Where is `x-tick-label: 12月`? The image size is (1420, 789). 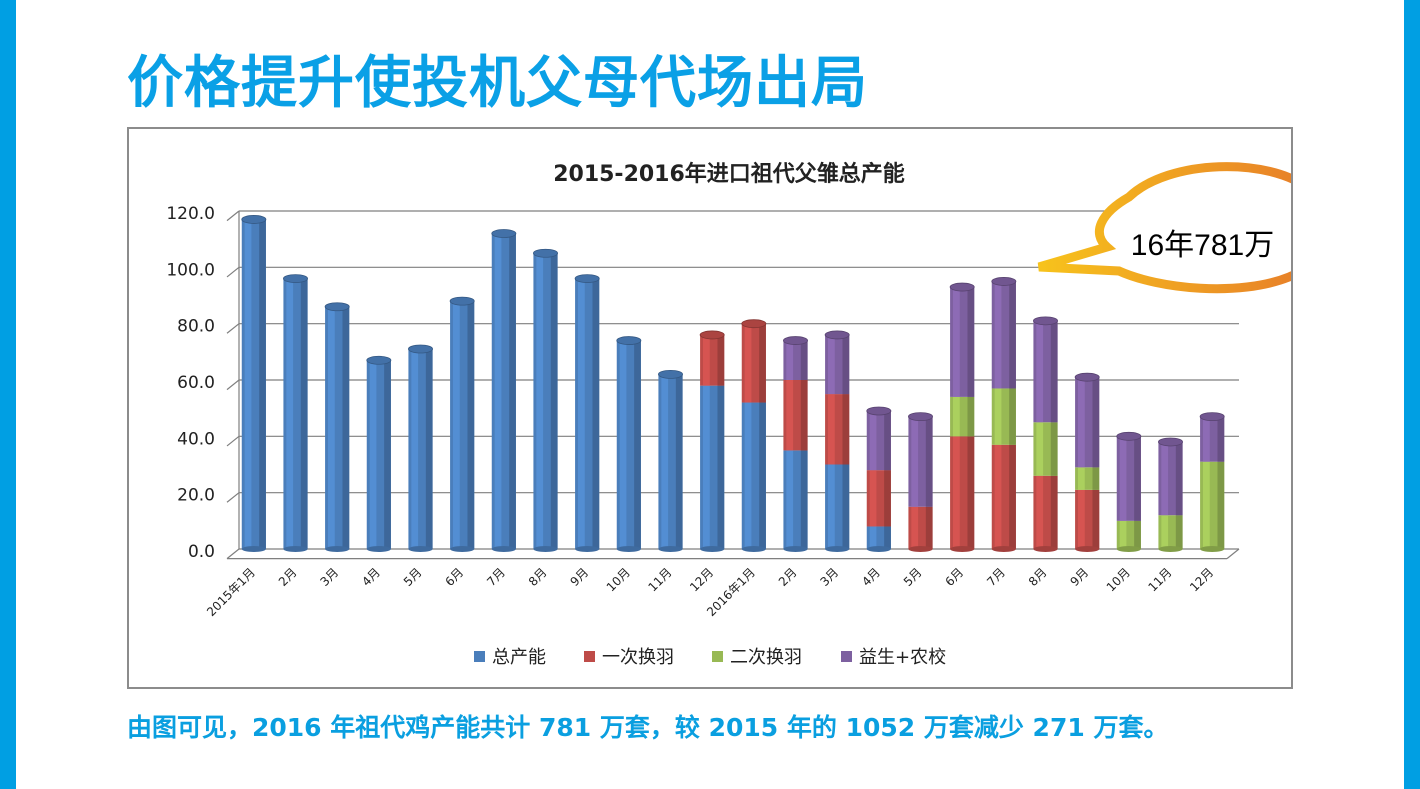
x-tick-label: 12月 is located at coordinates (1201, 579).